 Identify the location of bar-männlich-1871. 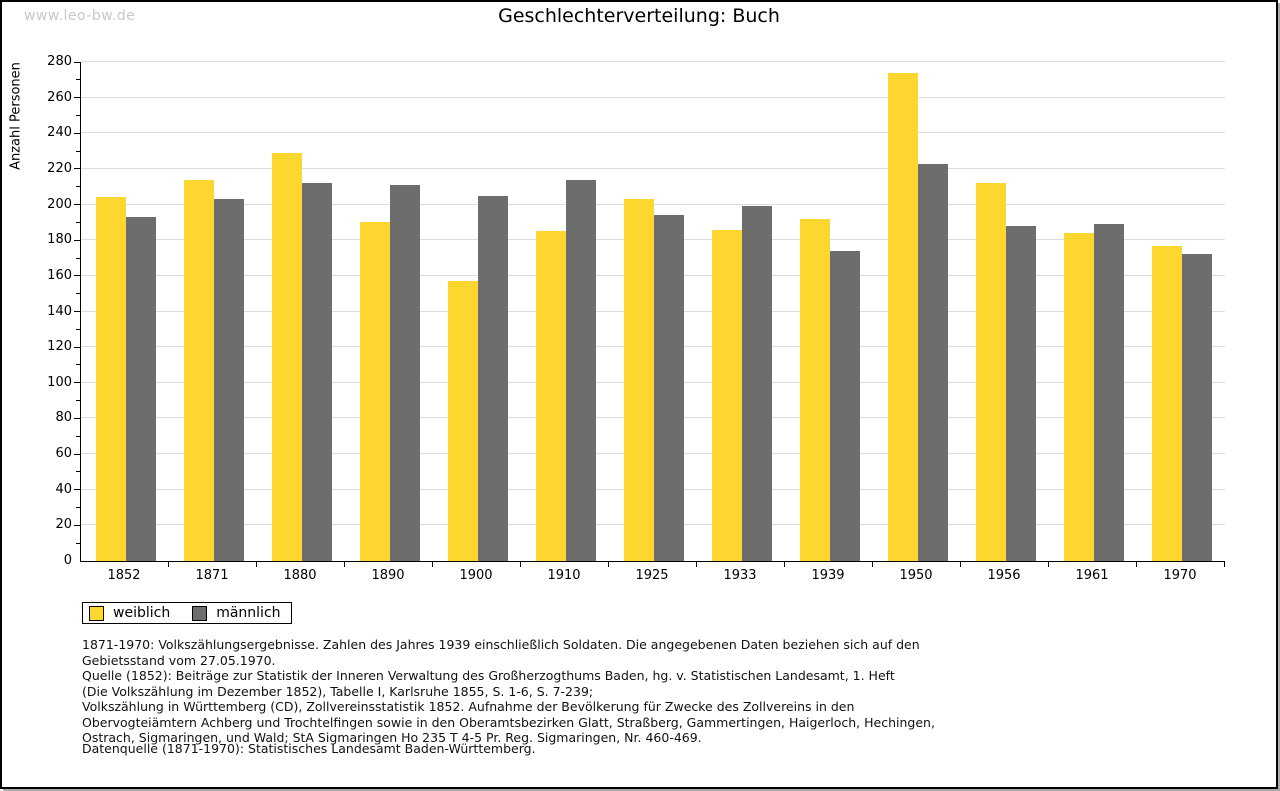
(229, 380).